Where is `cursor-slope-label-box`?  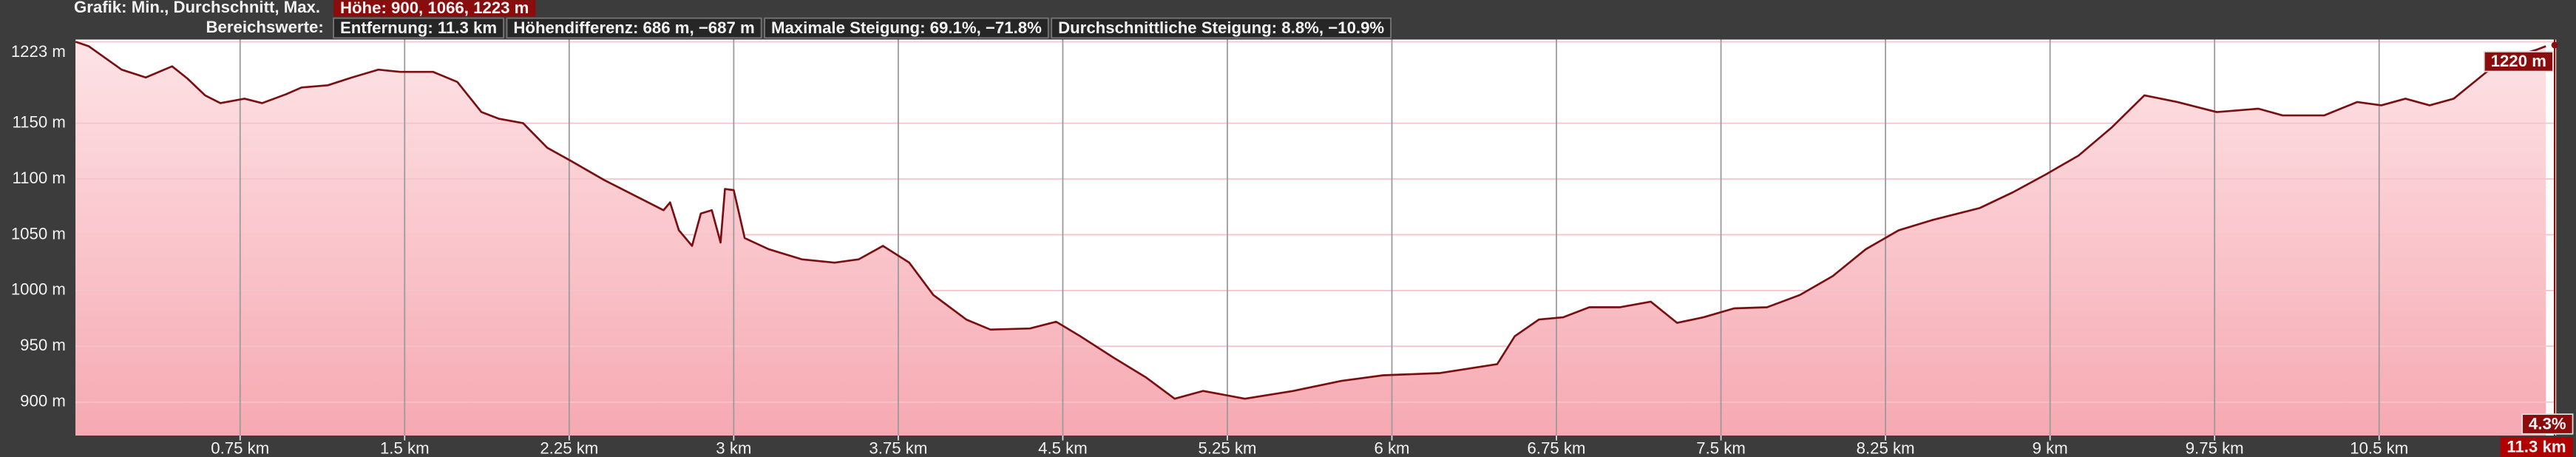 cursor-slope-label-box is located at coordinates (2547, 424).